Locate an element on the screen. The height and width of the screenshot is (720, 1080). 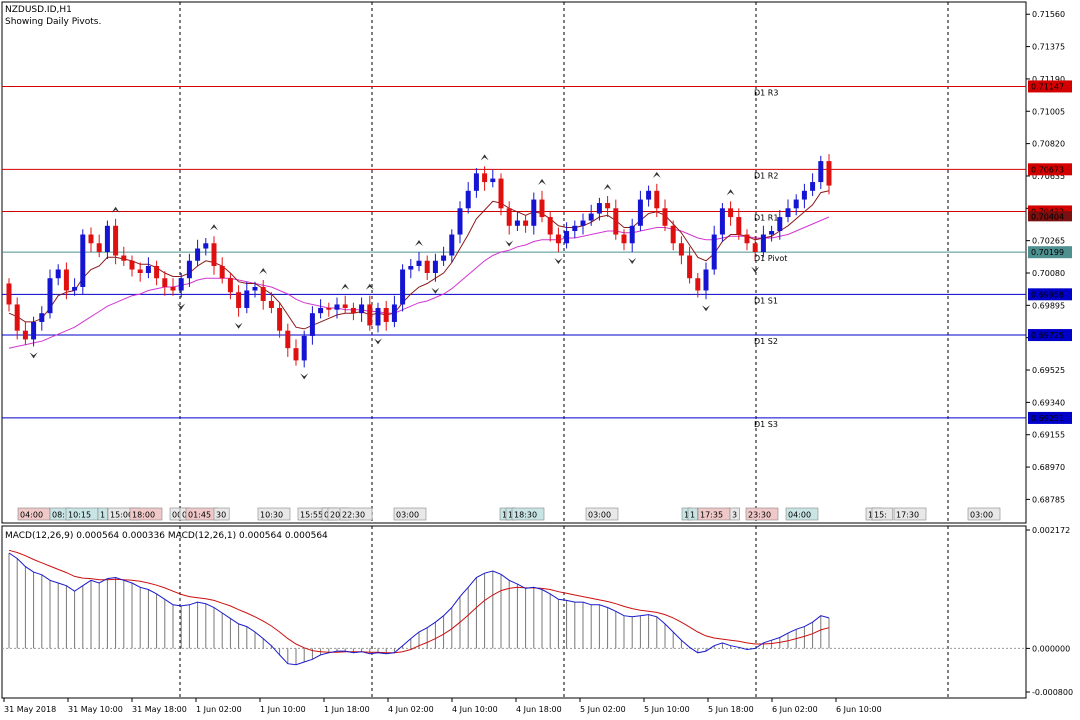
price-tick-label: 0.71190 is located at coordinates (1048, 79).